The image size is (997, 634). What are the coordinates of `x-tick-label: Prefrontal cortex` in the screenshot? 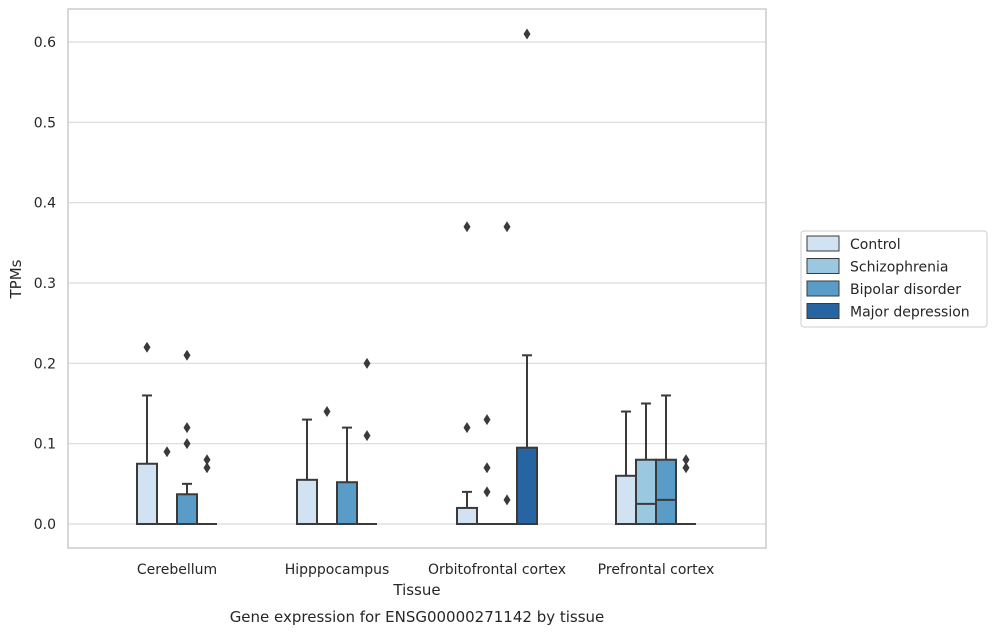 It's located at (656, 570).